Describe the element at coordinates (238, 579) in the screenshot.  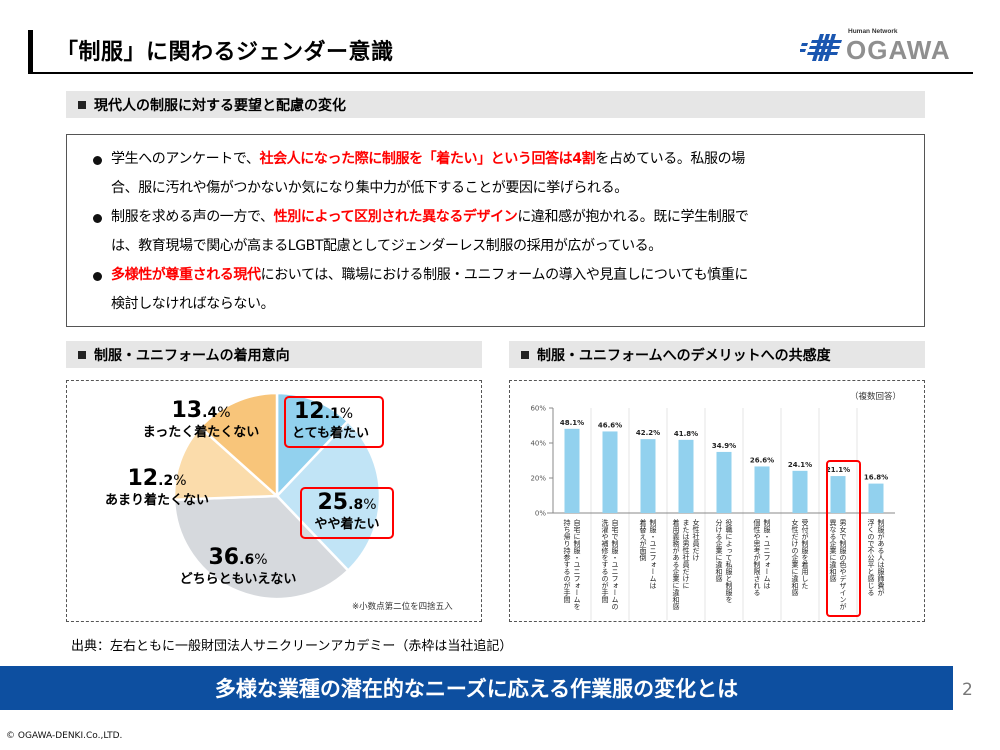
I see `pie-category-label: どちらともいえない` at that location.